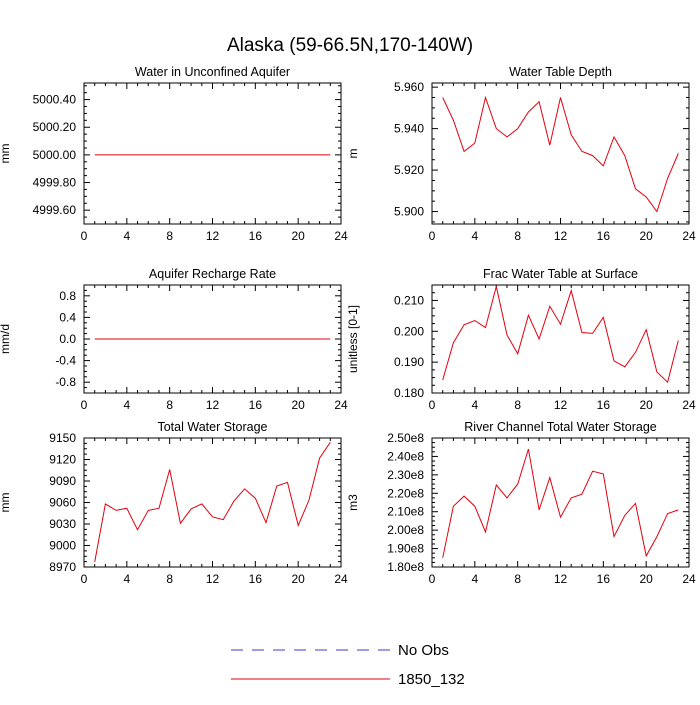  What do you see at coordinates (212, 274) in the screenshot?
I see `panel-title: Aquifer Recharge Rate` at bounding box center [212, 274].